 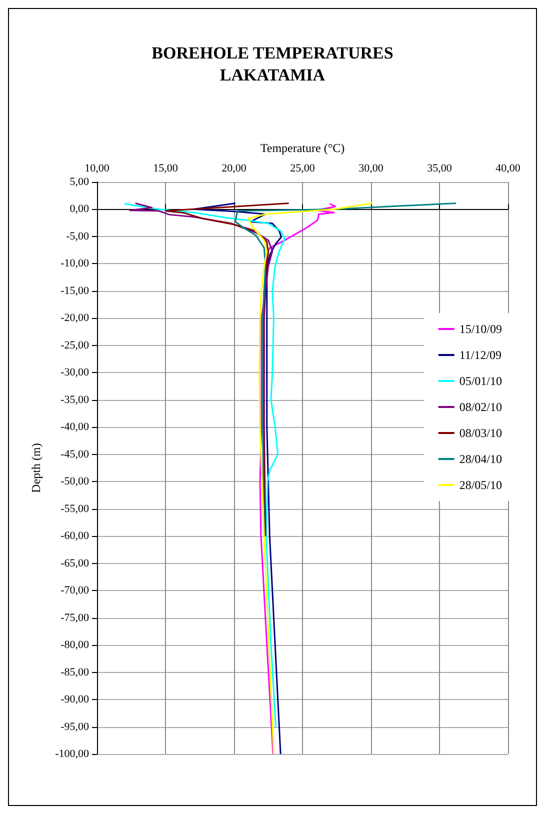 I want to click on y-tick-label: -90,00, so click(x=75, y=700).